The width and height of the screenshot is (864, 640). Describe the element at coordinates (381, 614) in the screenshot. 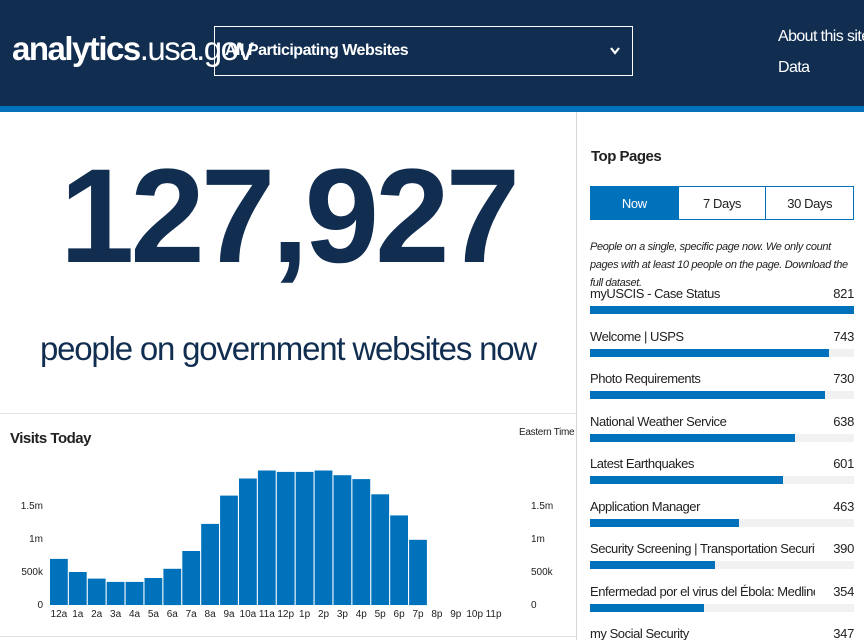

I see `x-tick-label: 5p` at that location.